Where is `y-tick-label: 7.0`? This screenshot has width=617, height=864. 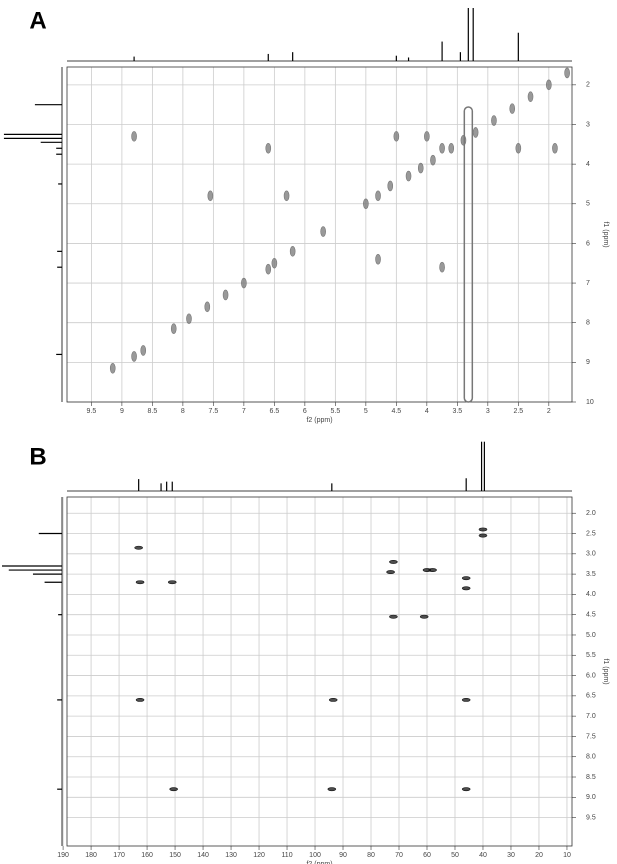
y-tick-label: 7.0 is located at coordinates (591, 716).